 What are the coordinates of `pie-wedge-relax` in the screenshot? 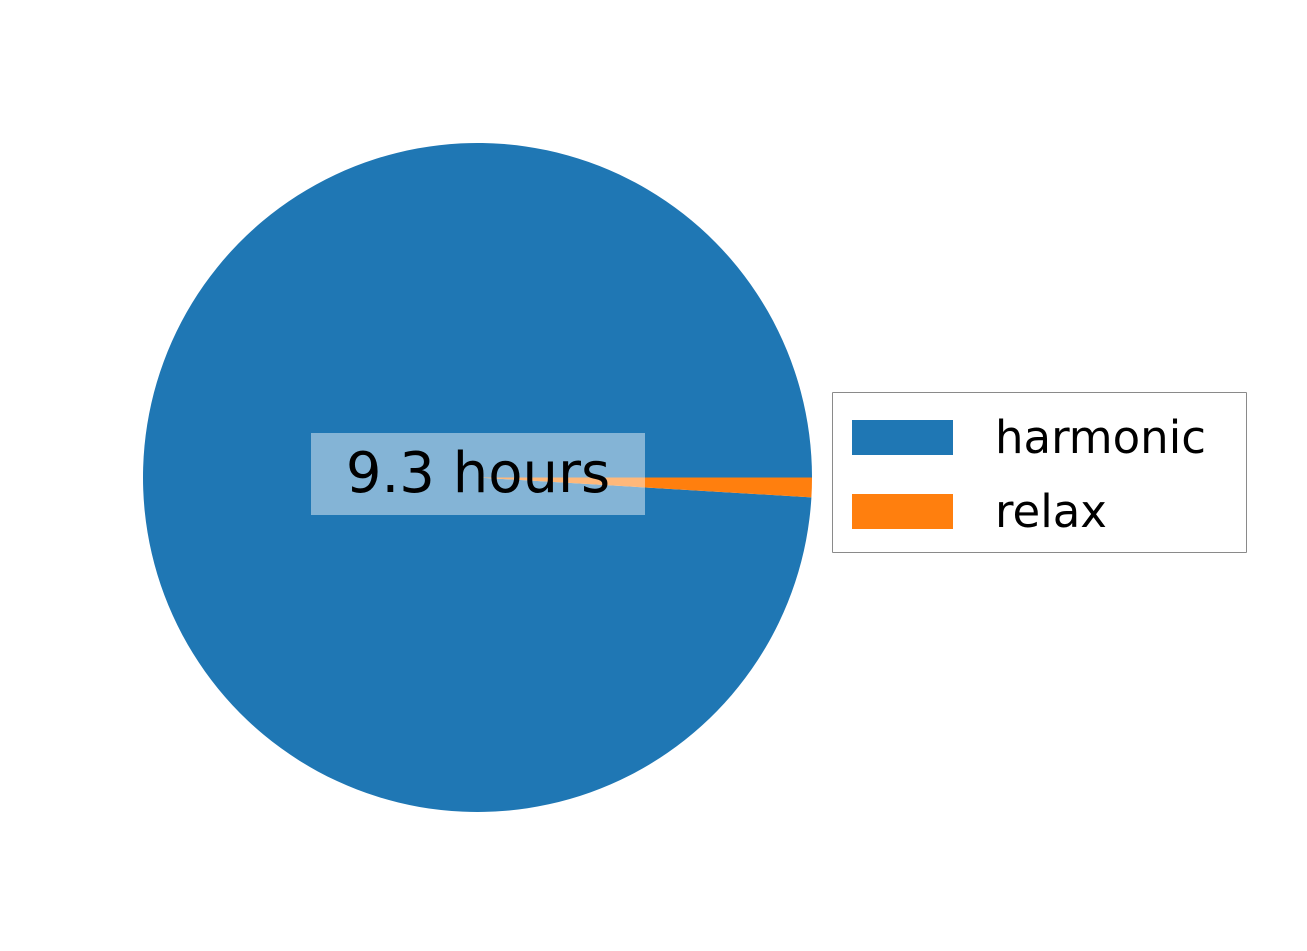 It's located at (645, 487).